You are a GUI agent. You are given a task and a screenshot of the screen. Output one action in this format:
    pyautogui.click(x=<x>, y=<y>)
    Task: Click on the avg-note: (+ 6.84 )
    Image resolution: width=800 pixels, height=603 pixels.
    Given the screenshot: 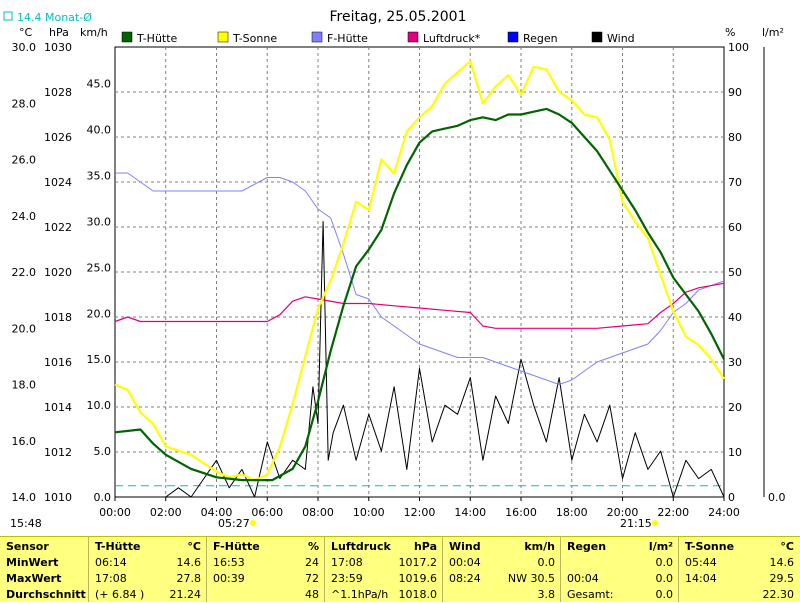 What is the action you would take?
    pyautogui.click(x=120, y=594)
    